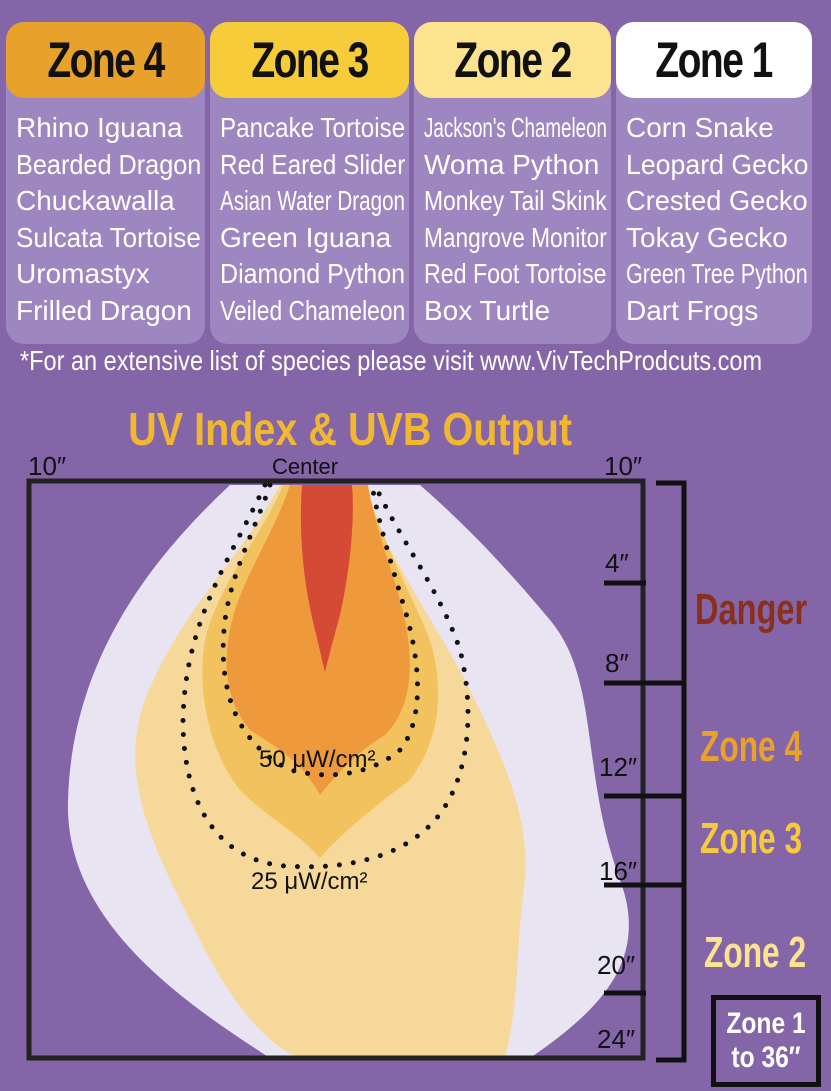  Describe the element at coordinates (707, 237) in the screenshot. I see `species-item: Tokay Gecko` at that location.